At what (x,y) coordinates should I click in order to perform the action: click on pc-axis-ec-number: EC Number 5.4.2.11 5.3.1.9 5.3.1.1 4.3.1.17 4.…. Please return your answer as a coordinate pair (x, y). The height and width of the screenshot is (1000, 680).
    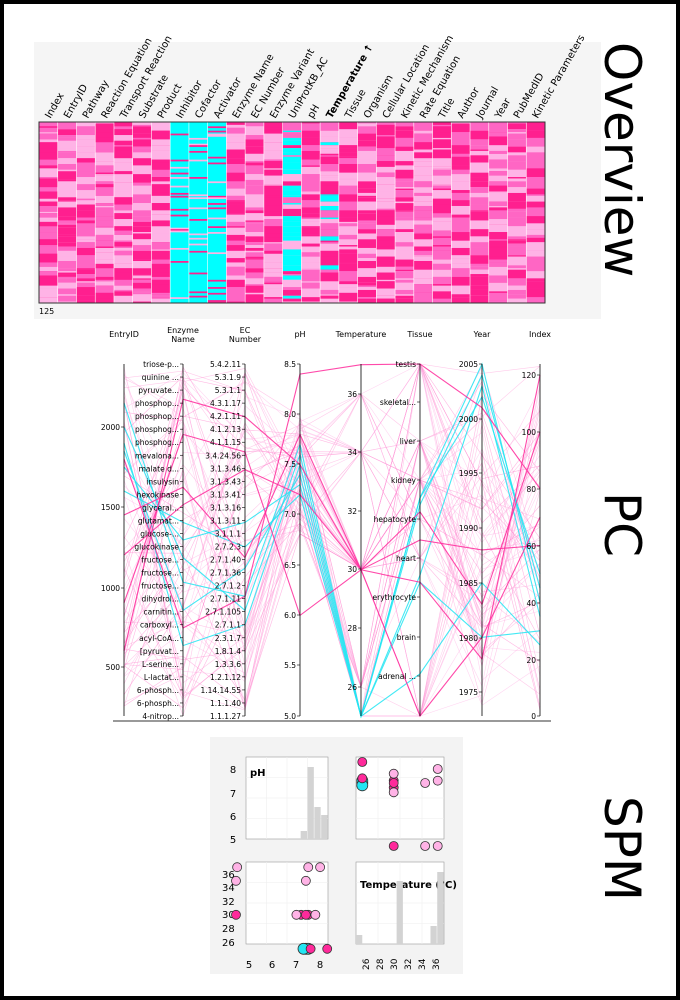
    Looking at the image, I should click on (230, 523).